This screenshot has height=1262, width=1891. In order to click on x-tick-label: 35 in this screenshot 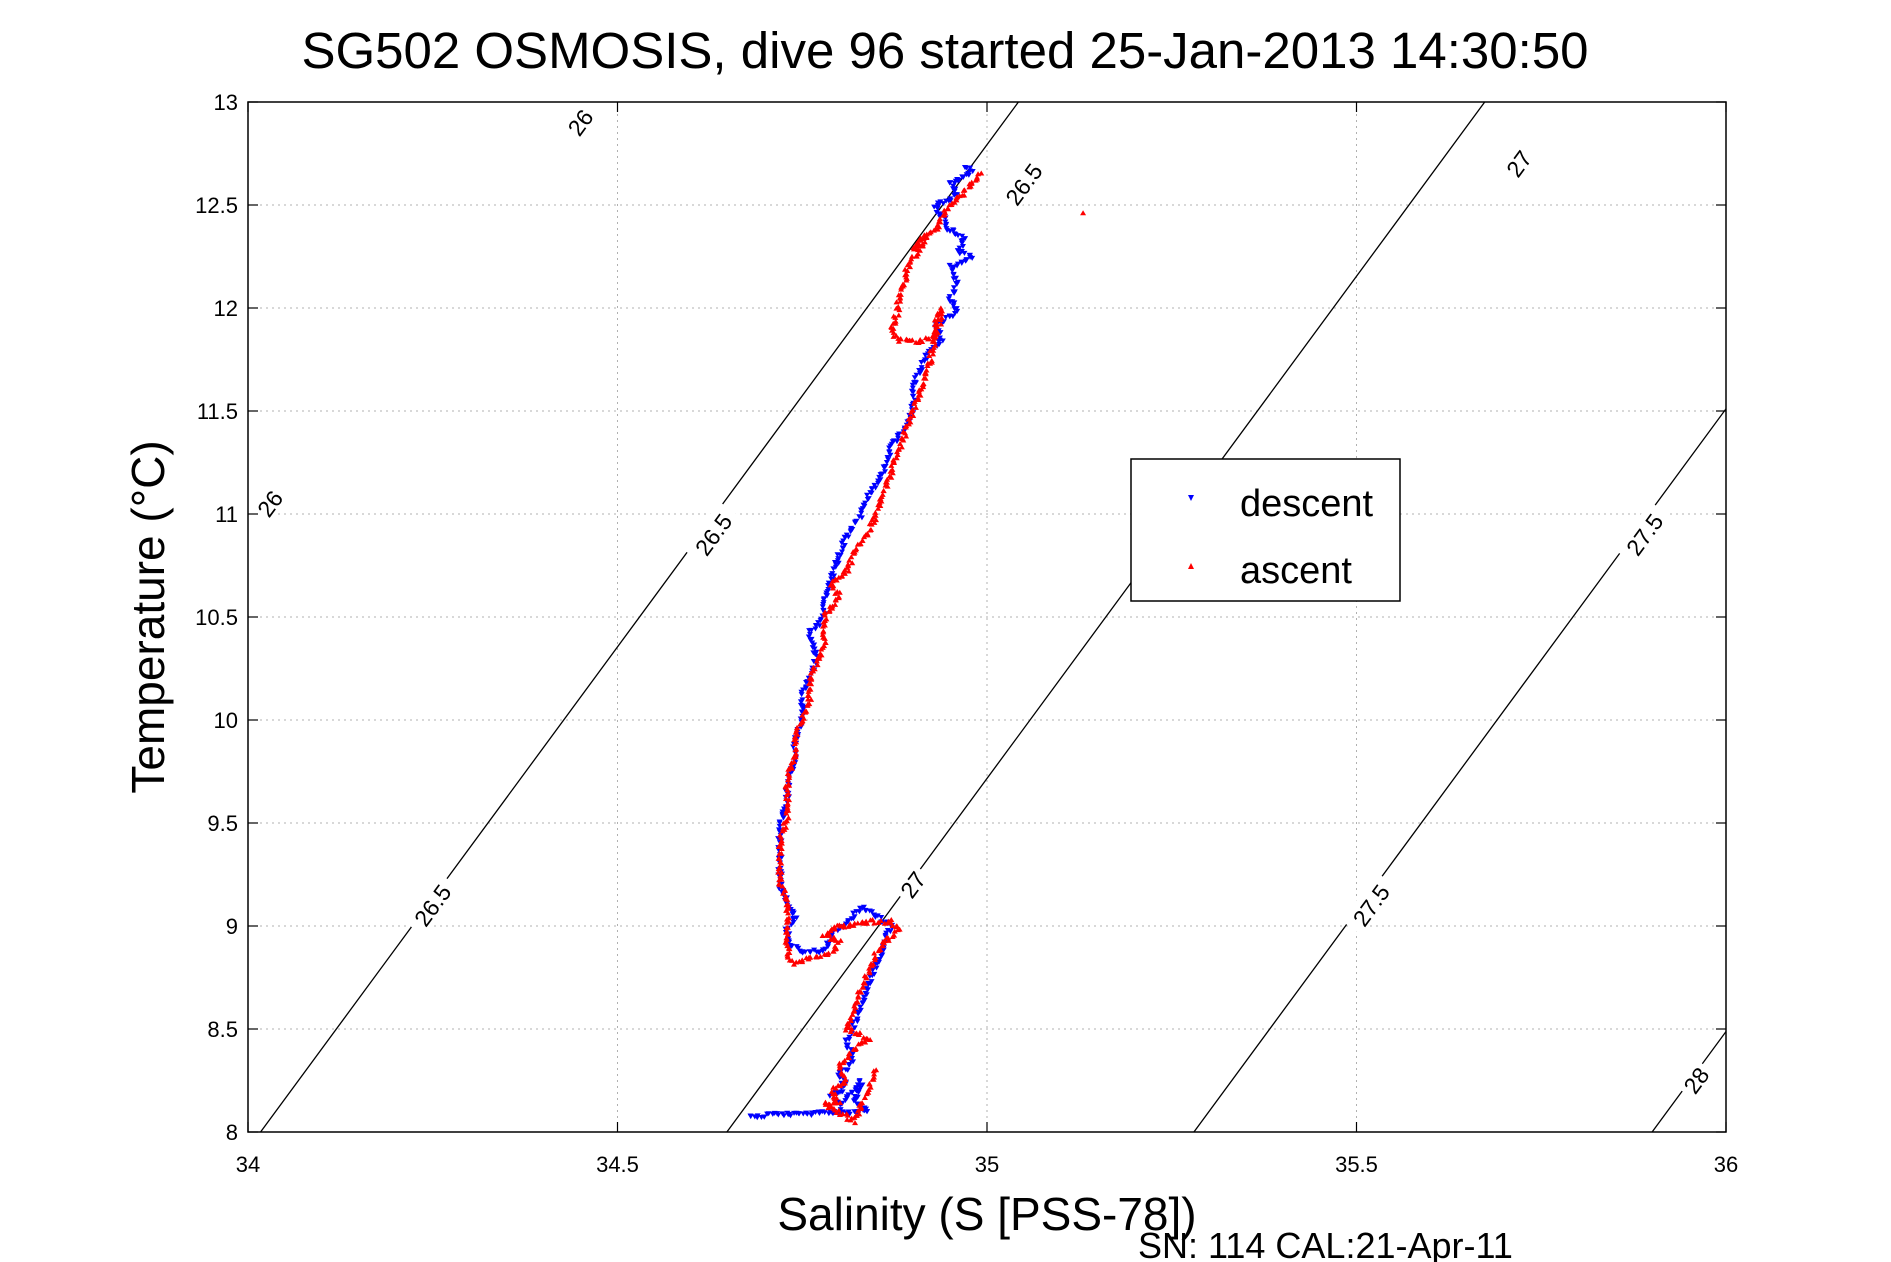, I will do `click(987, 1164)`.